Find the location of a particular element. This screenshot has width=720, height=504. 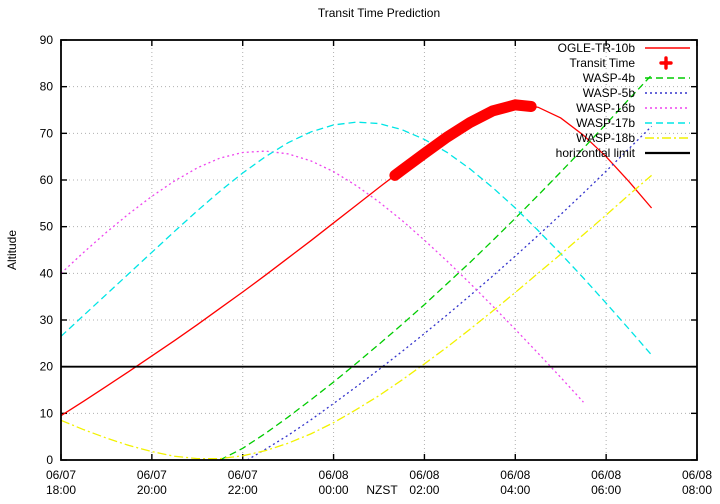

x-tick-time: 22:00 is located at coordinates (243, 490).